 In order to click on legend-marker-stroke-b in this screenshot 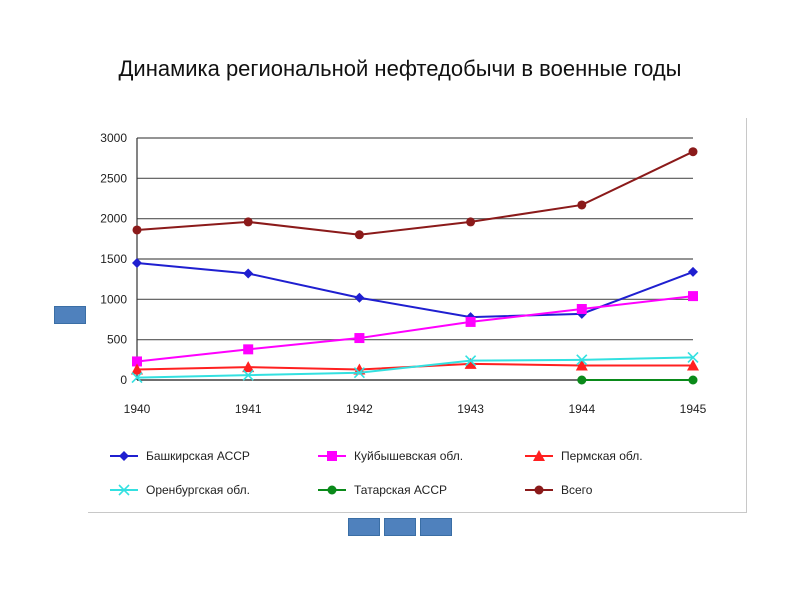, I will do `click(124, 490)`.